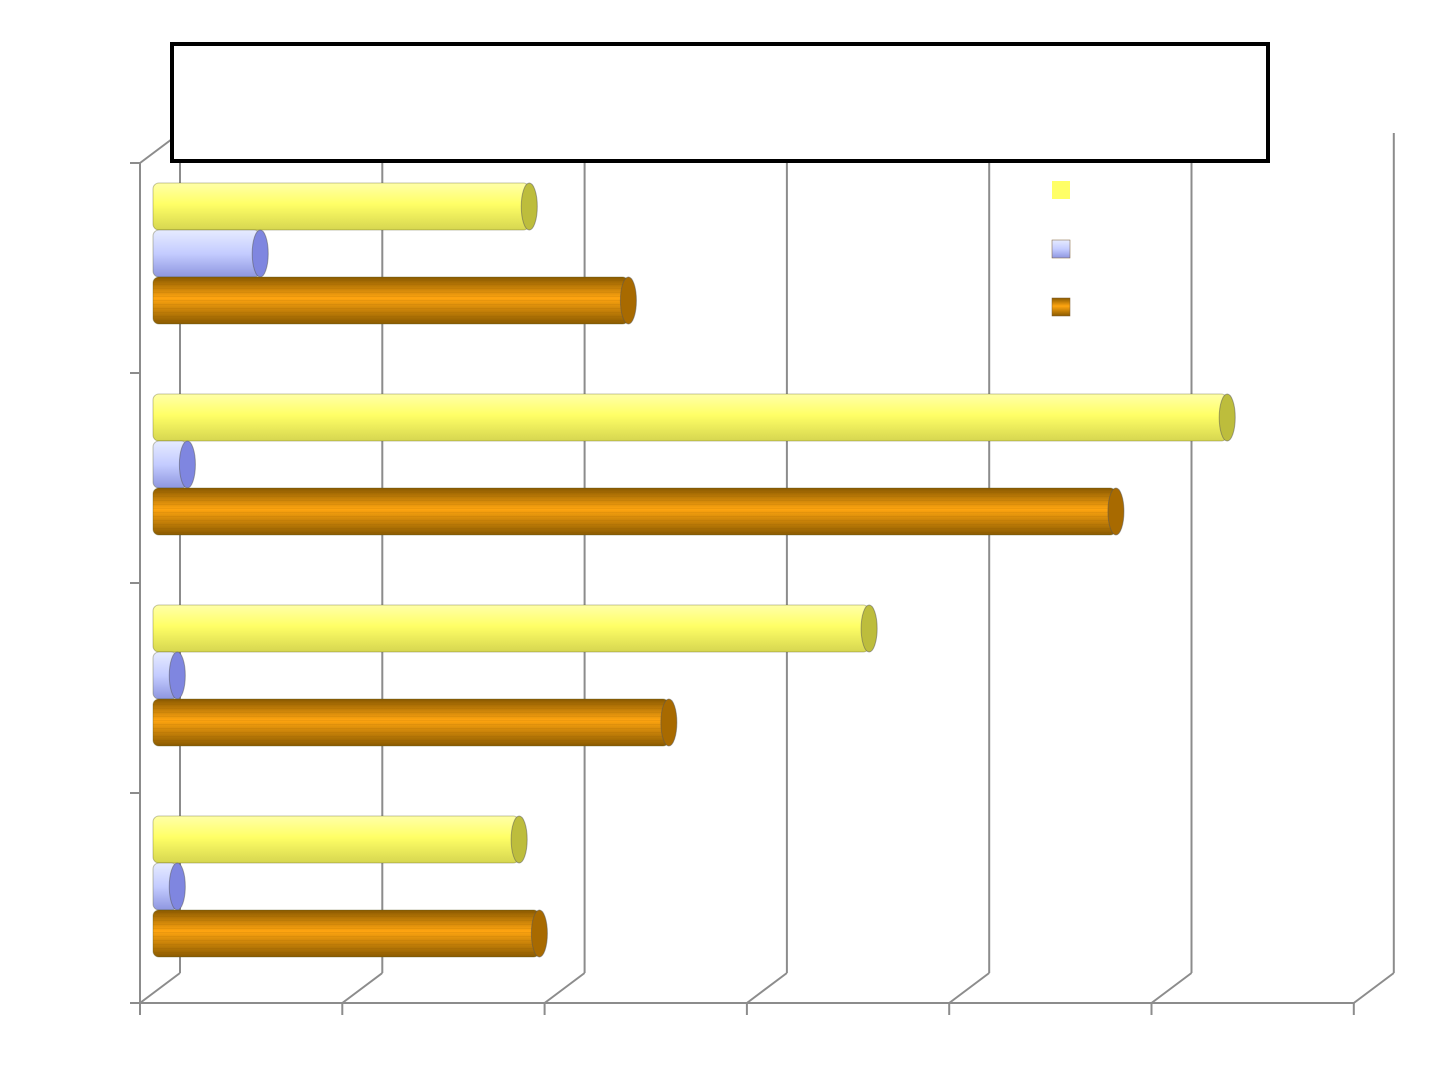 This screenshot has width=1440, height=1085. Describe the element at coordinates (720, 102) in the screenshot. I see `chart-title-box` at that location.